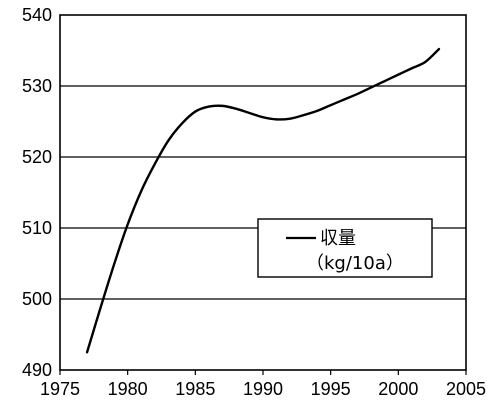 The height and width of the screenshot is (418, 500). Describe the element at coordinates (37, 299) in the screenshot. I see `y-tick-label-500: 500` at that location.